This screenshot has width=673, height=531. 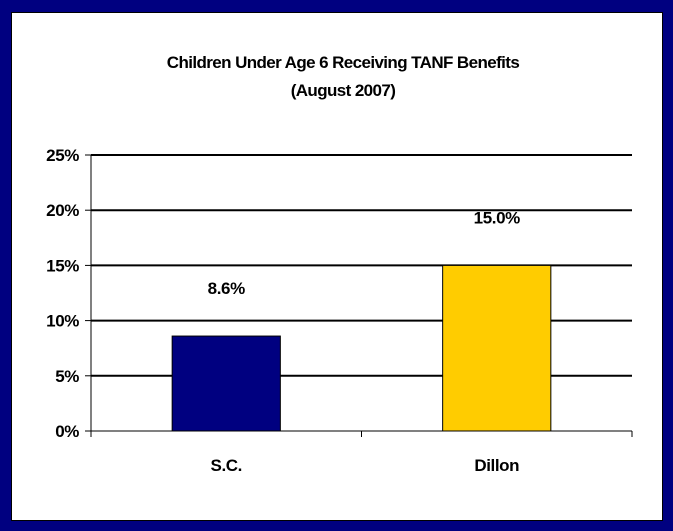 I want to click on chart-subtitle: (August 2007), so click(x=343, y=90).